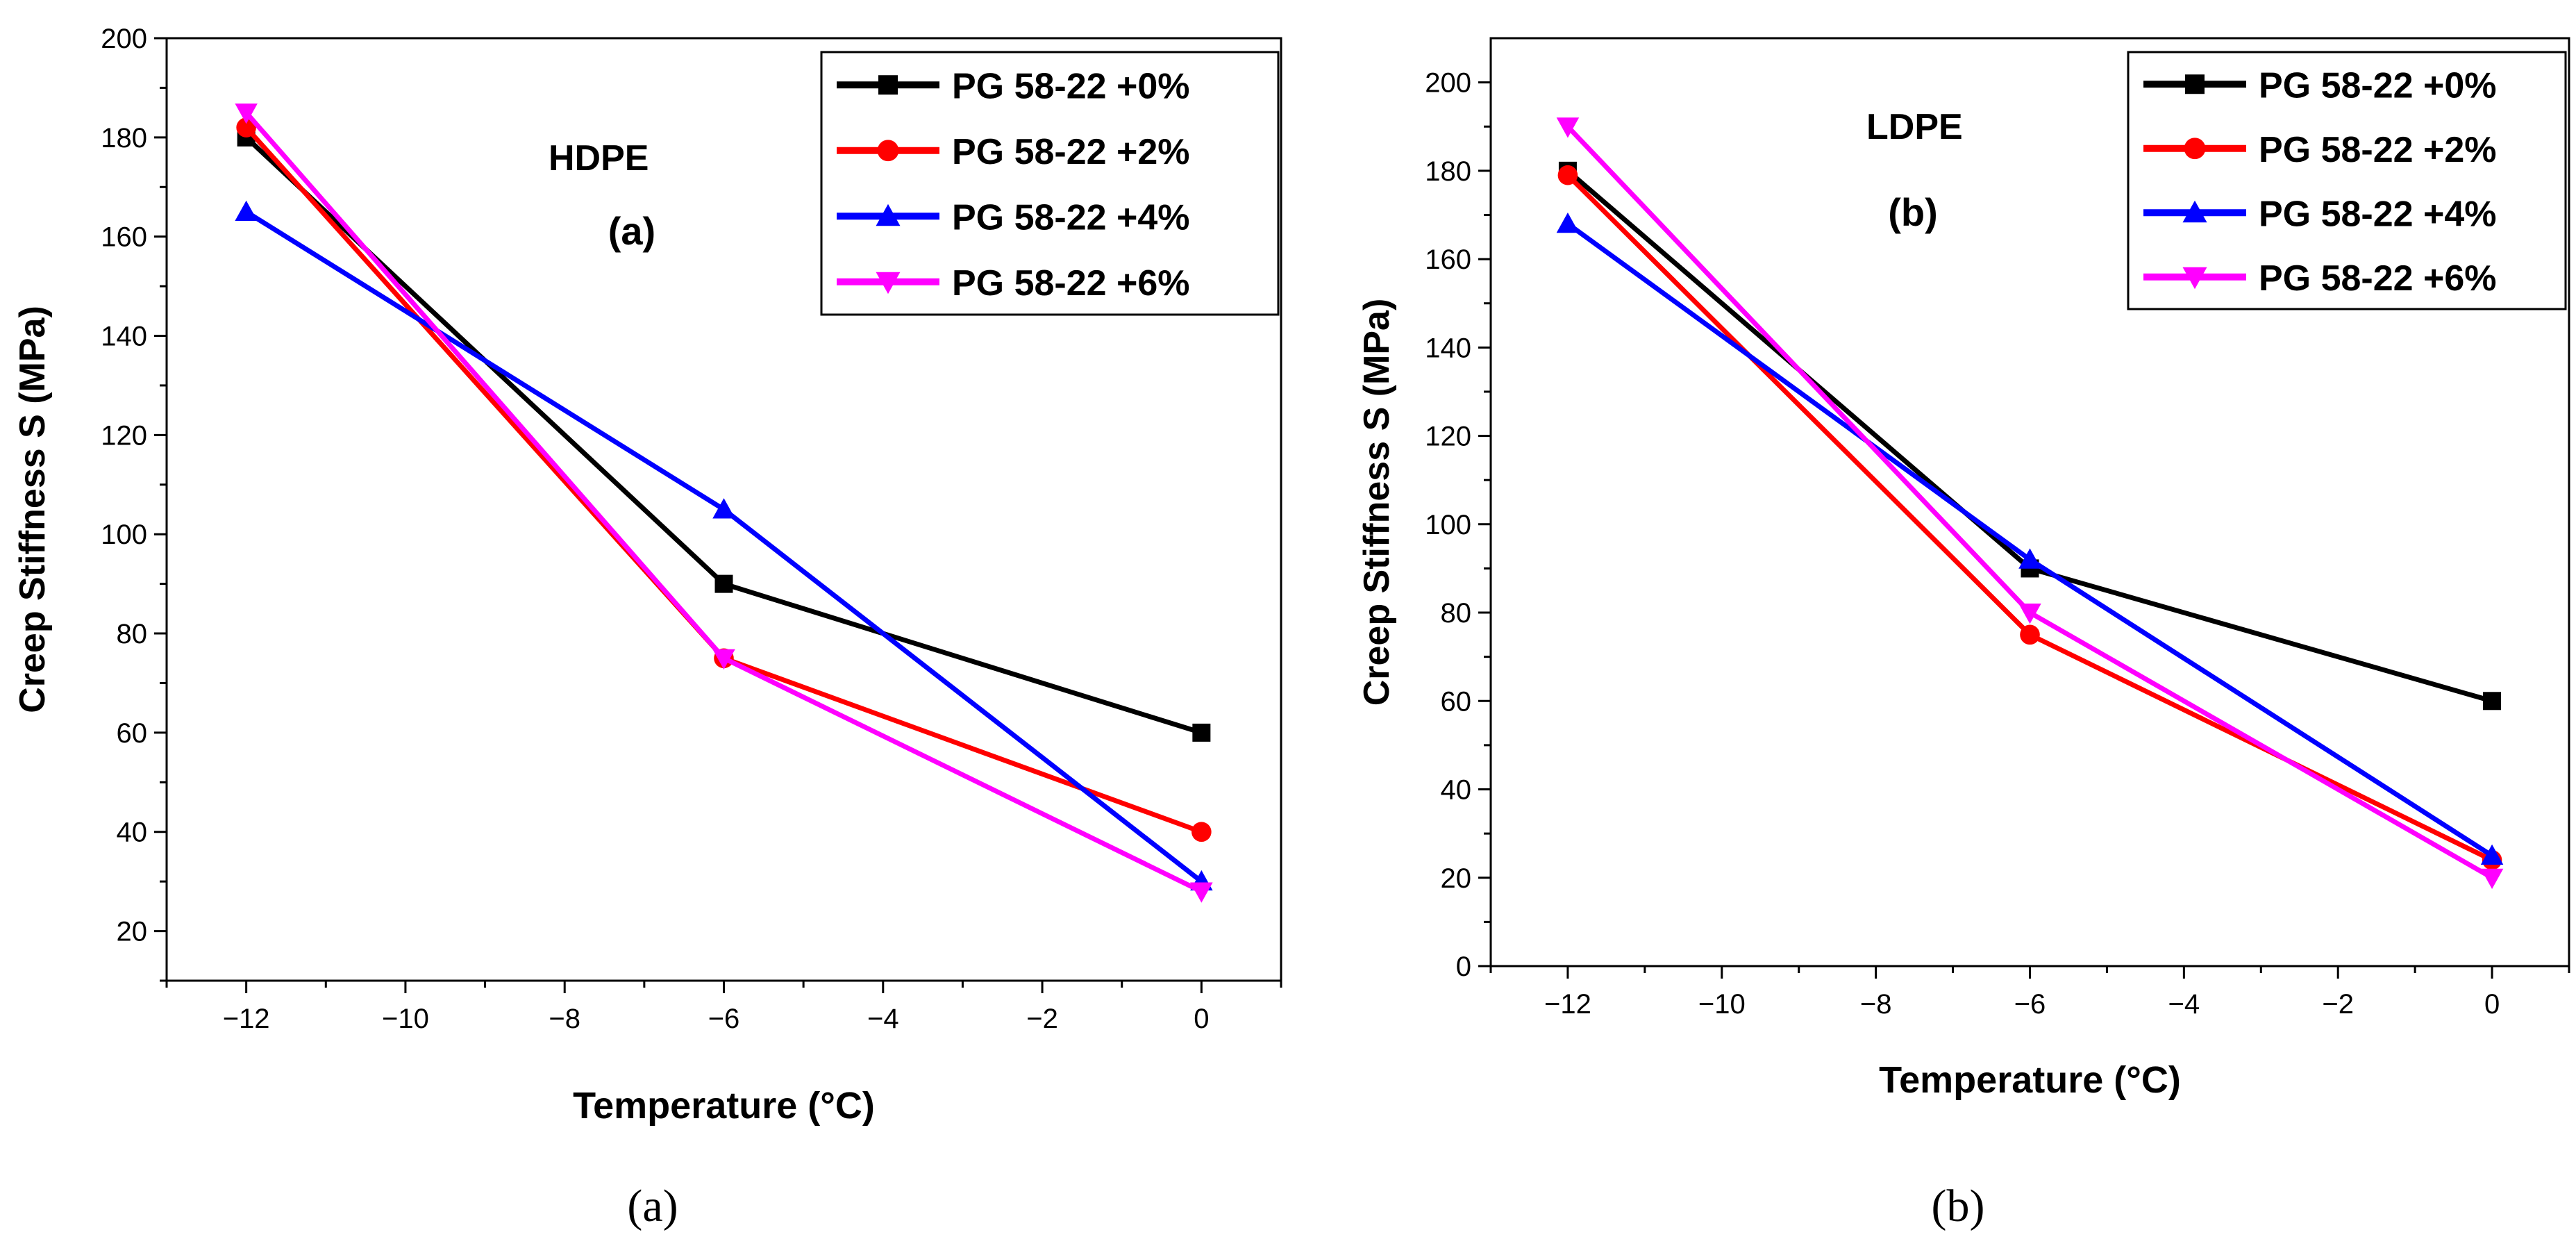  What do you see at coordinates (1463, 967) in the screenshot?
I see `y-tick-label: 0` at bounding box center [1463, 967].